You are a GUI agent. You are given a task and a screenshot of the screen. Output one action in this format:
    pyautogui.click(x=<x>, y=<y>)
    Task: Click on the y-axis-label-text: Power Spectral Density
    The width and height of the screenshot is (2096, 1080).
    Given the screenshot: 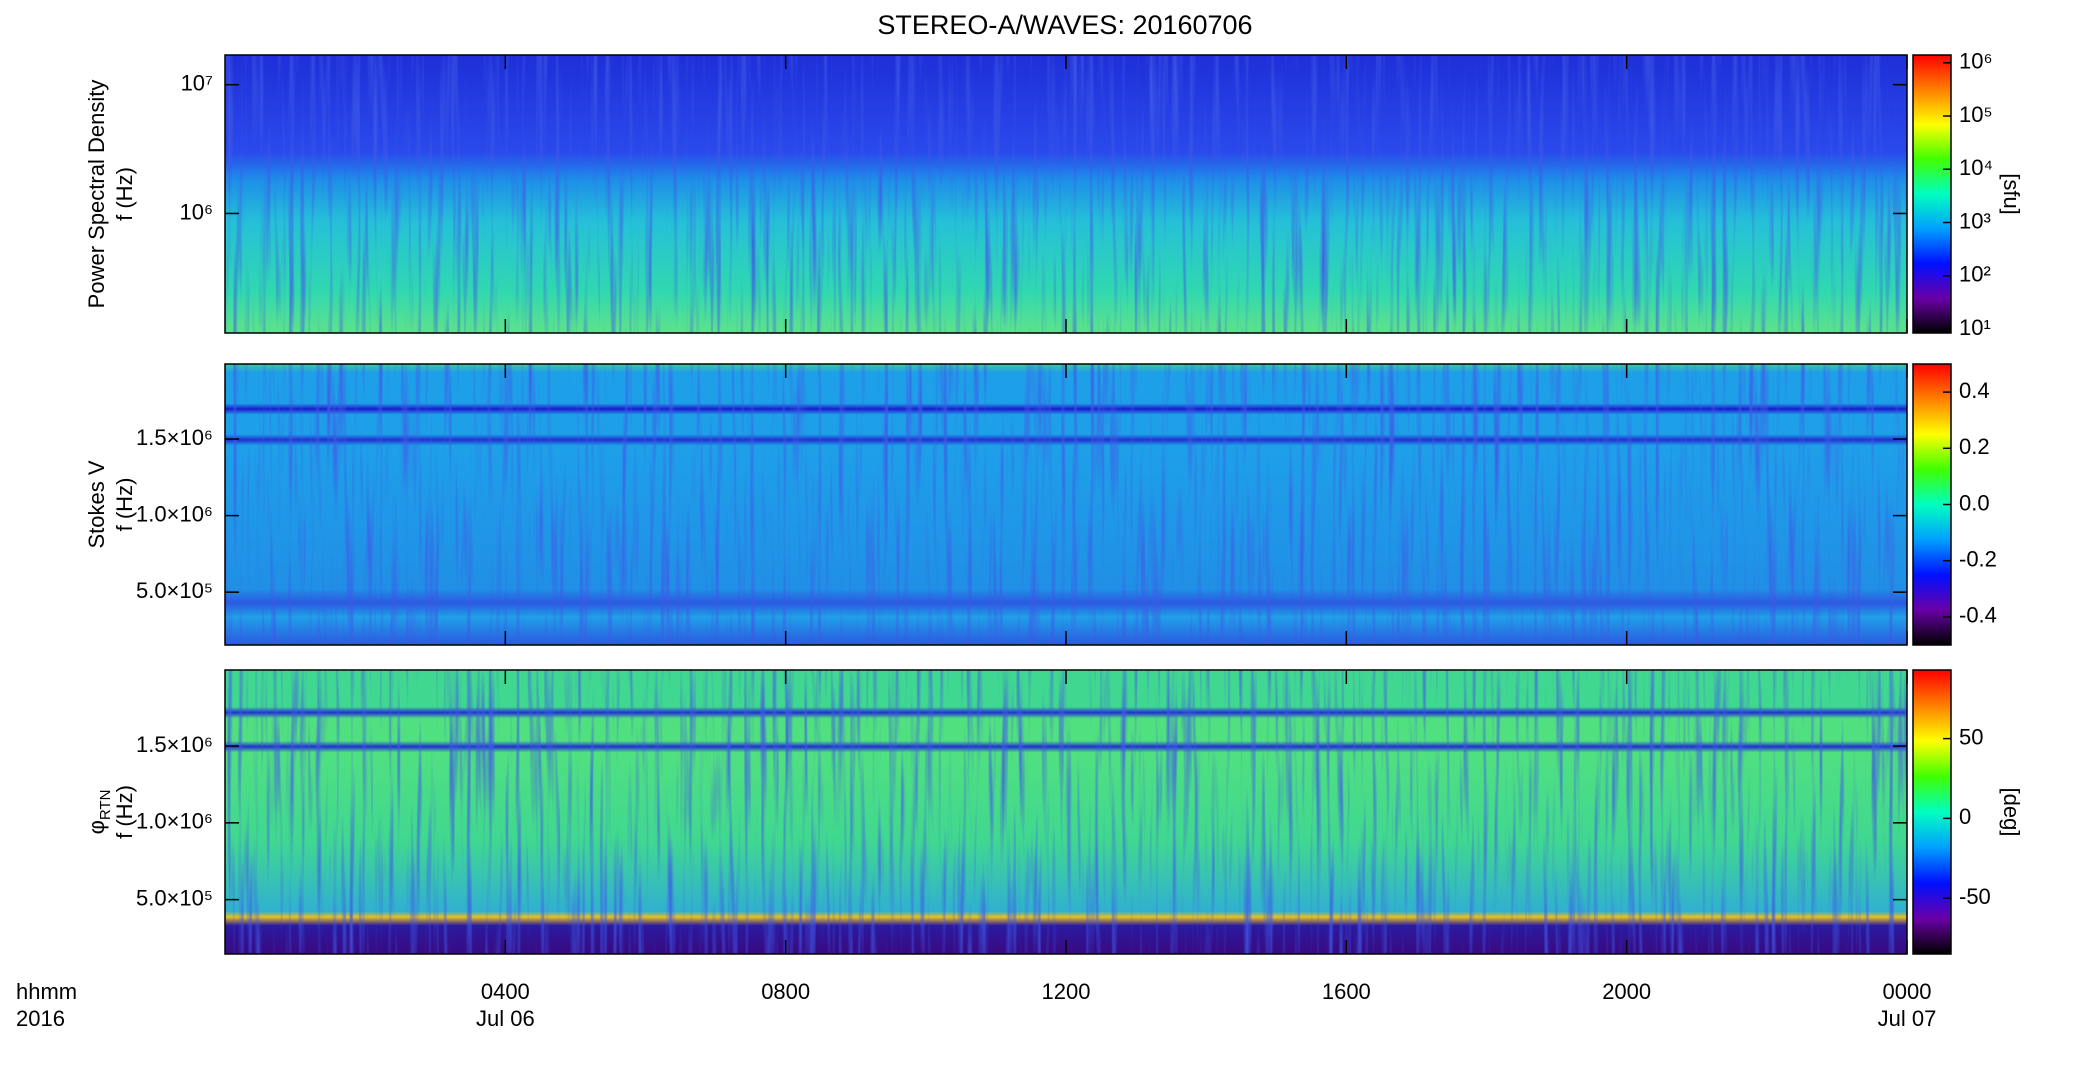 What is the action you would take?
    pyautogui.click(x=96, y=194)
    